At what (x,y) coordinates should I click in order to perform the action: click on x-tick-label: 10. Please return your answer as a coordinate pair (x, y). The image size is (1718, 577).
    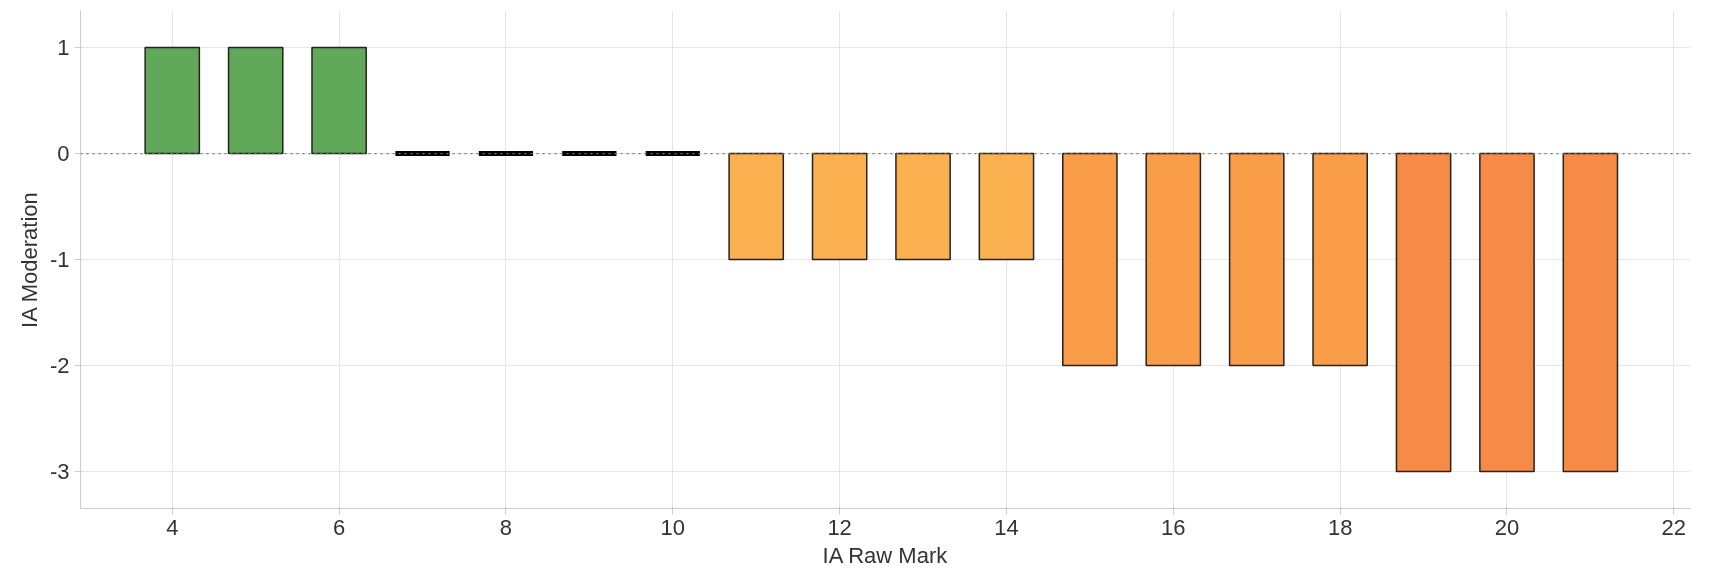
    Looking at the image, I should click on (673, 527).